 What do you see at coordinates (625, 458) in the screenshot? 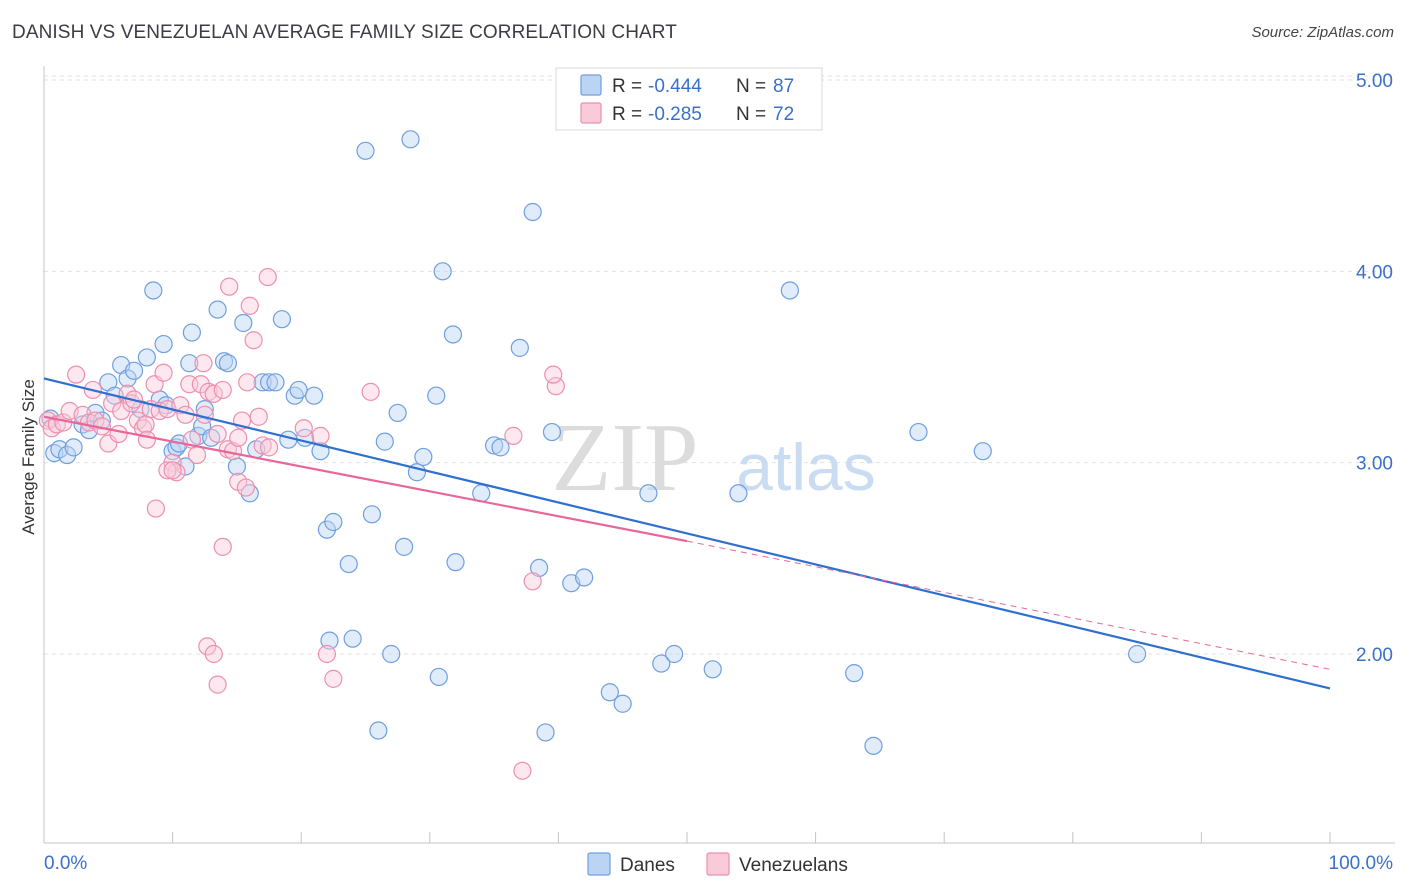
I see `watermark-zip: ZIP` at bounding box center [625, 458].